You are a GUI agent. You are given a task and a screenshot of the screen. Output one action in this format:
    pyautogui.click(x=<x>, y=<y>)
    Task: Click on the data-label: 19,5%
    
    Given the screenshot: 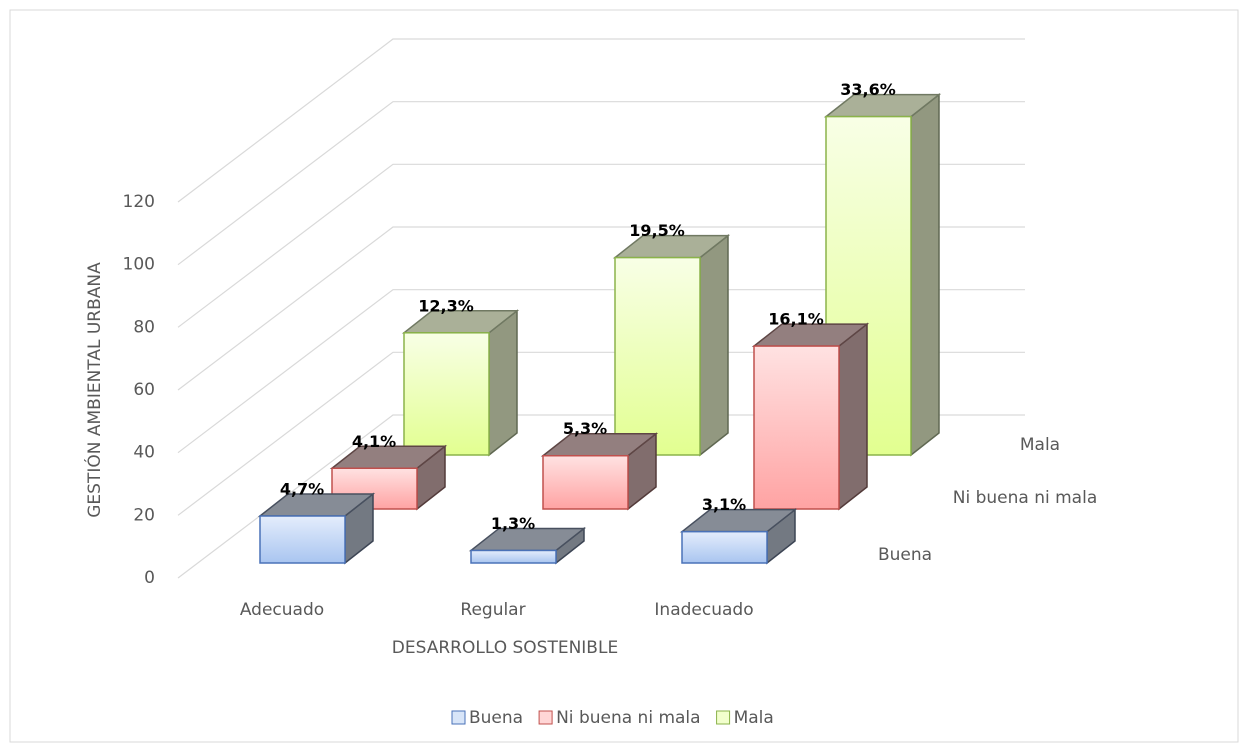 What is the action you would take?
    pyautogui.click(x=657, y=230)
    